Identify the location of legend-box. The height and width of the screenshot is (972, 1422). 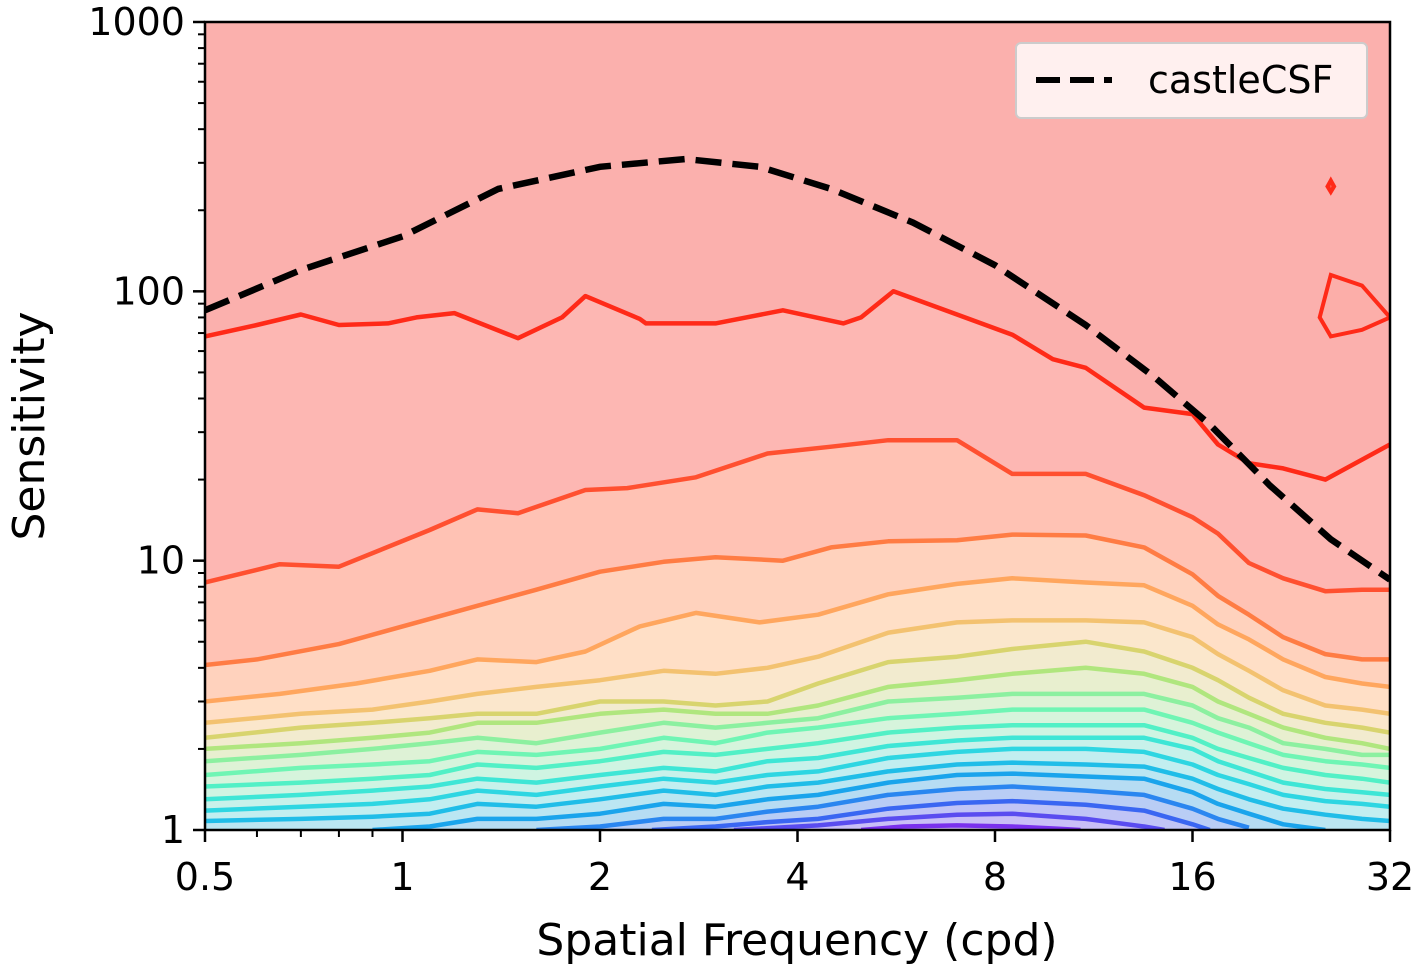
(1191, 80).